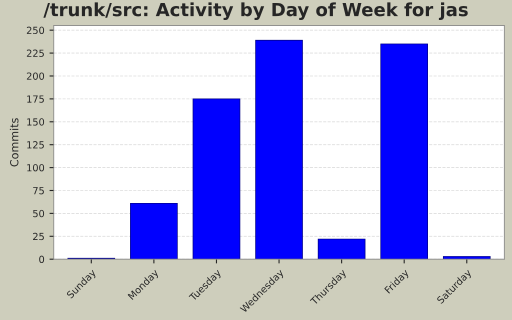 This screenshot has height=320, width=512. Describe the element at coordinates (38, 214) in the screenshot. I see `y-tick-label: 50` at that location.